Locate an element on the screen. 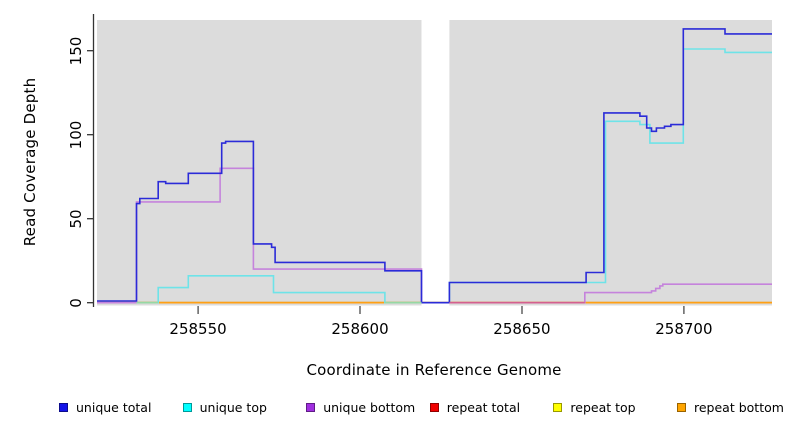 The width and height of the screenshot is (792, 432). legend-item-unique-bottom: unique bottom is located at coordinates (360, 407).